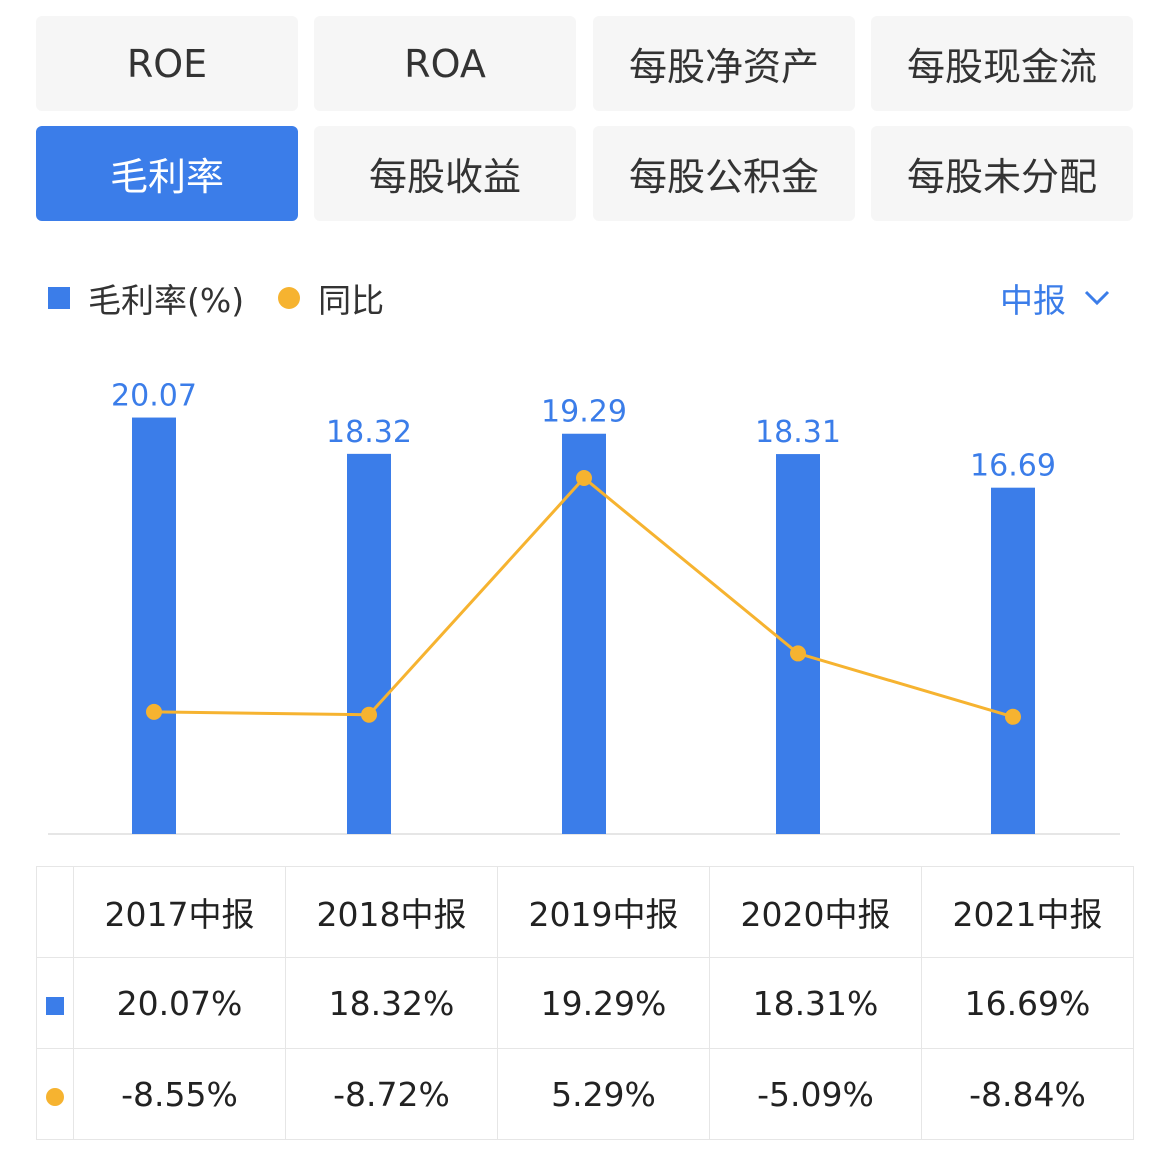 The height and width of the screenshot is (1156, 1170). I want to click on table-cell: 16.69%, so click(1027, 1003).